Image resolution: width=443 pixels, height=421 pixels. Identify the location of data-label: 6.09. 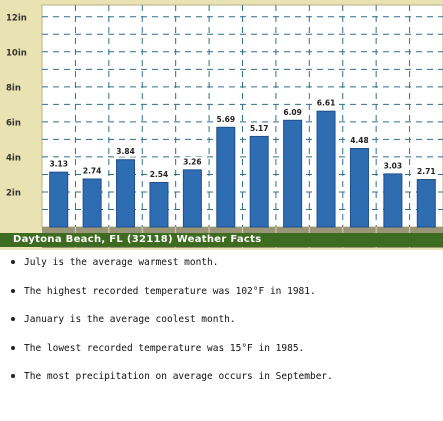
(292, 112).